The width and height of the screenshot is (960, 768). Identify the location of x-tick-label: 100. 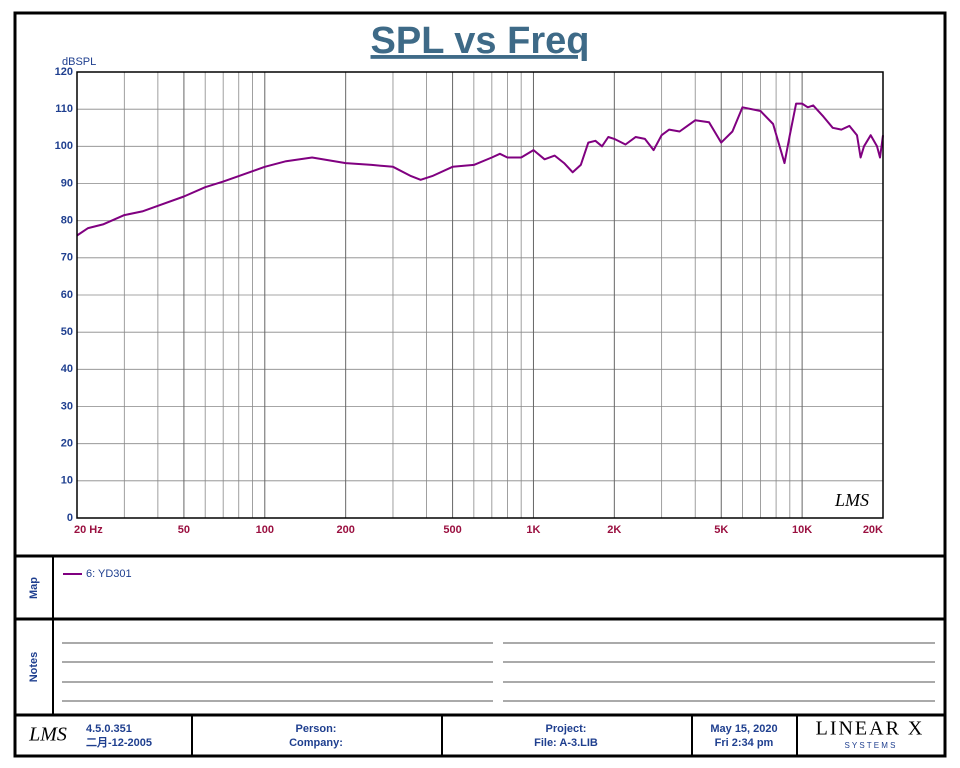
(265, 530).